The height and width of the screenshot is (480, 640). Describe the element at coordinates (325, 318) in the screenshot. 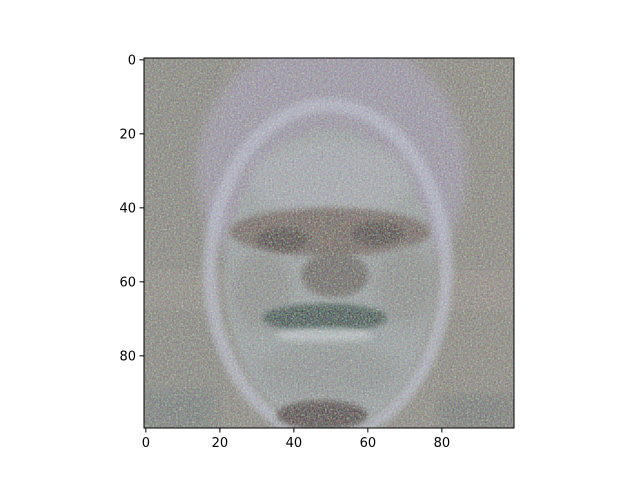

I see `mouth` at that location.